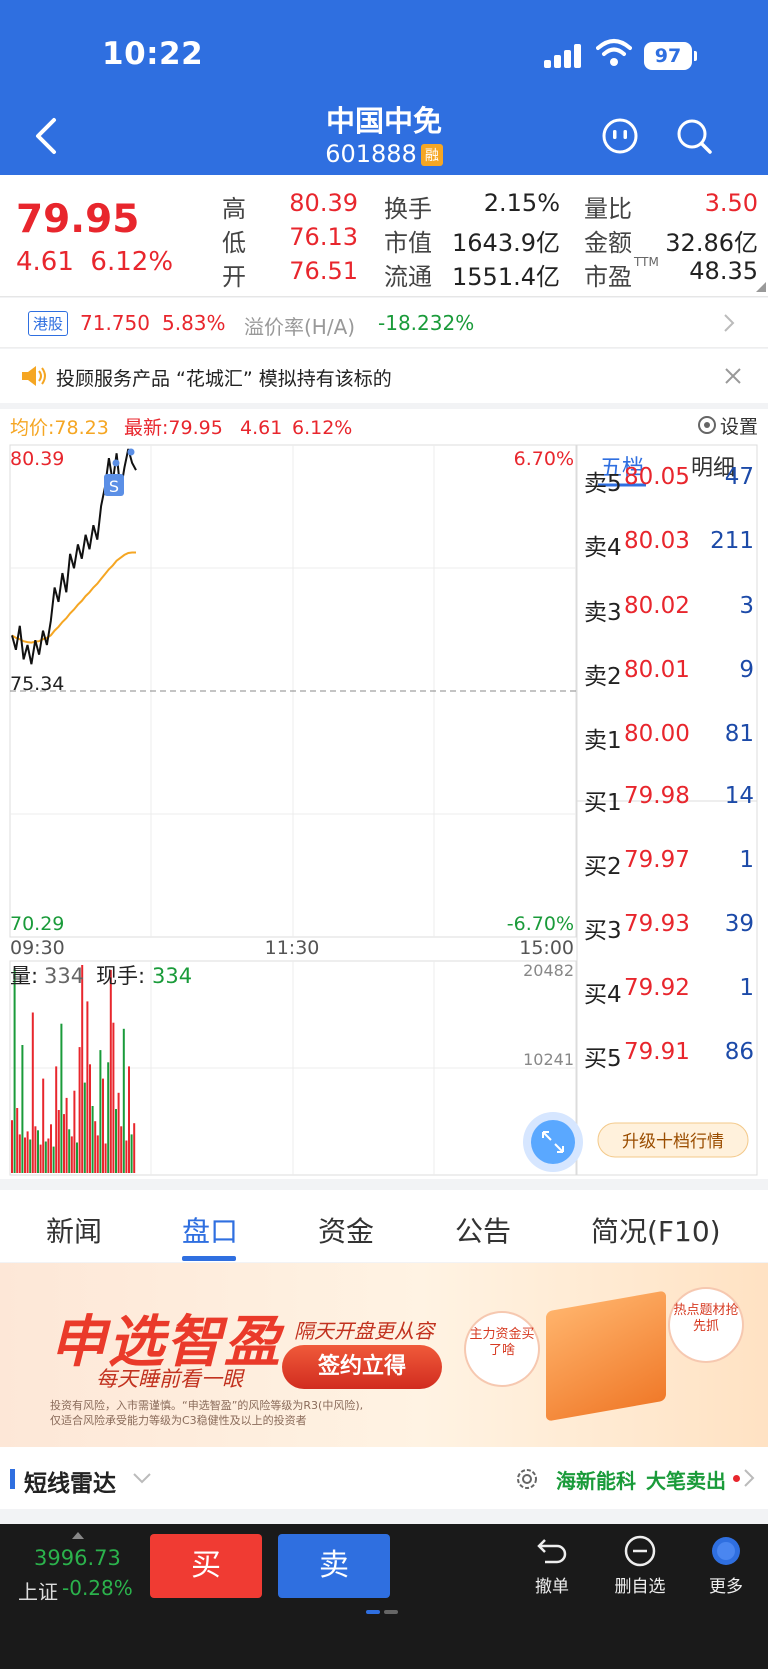  I want to click on stat-label: 金额, so click(608, 243).